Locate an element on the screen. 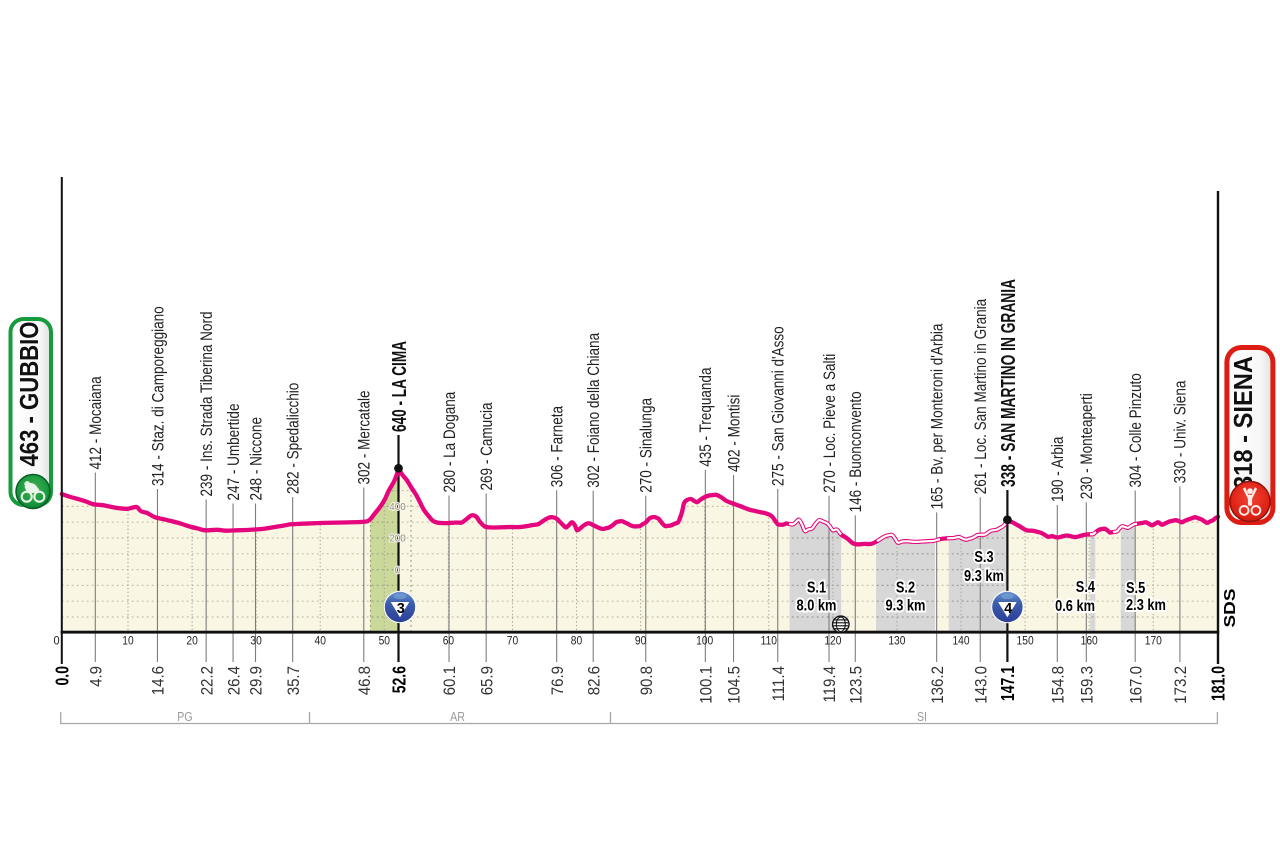 The height and width of the screenshot is (857, 1280). svg-text: 100.1 is located at coordinates (707, 685).